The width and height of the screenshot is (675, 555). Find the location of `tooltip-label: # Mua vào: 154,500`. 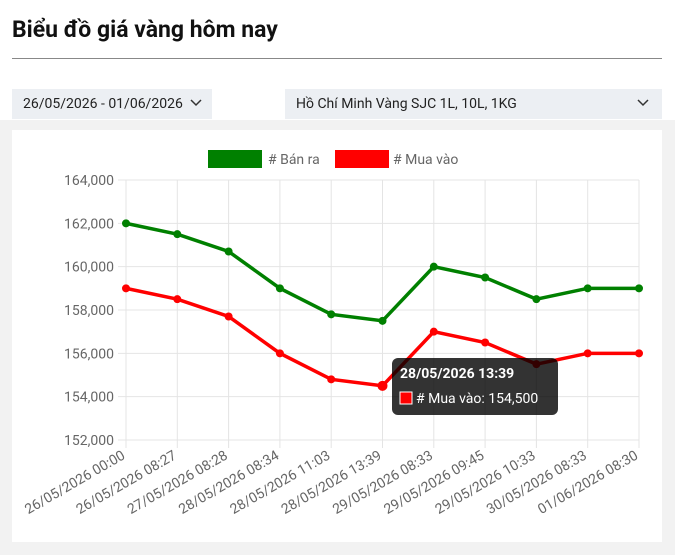

tooltip-label: # Mua vào: 154,500 is located at coordinates (477, 399).